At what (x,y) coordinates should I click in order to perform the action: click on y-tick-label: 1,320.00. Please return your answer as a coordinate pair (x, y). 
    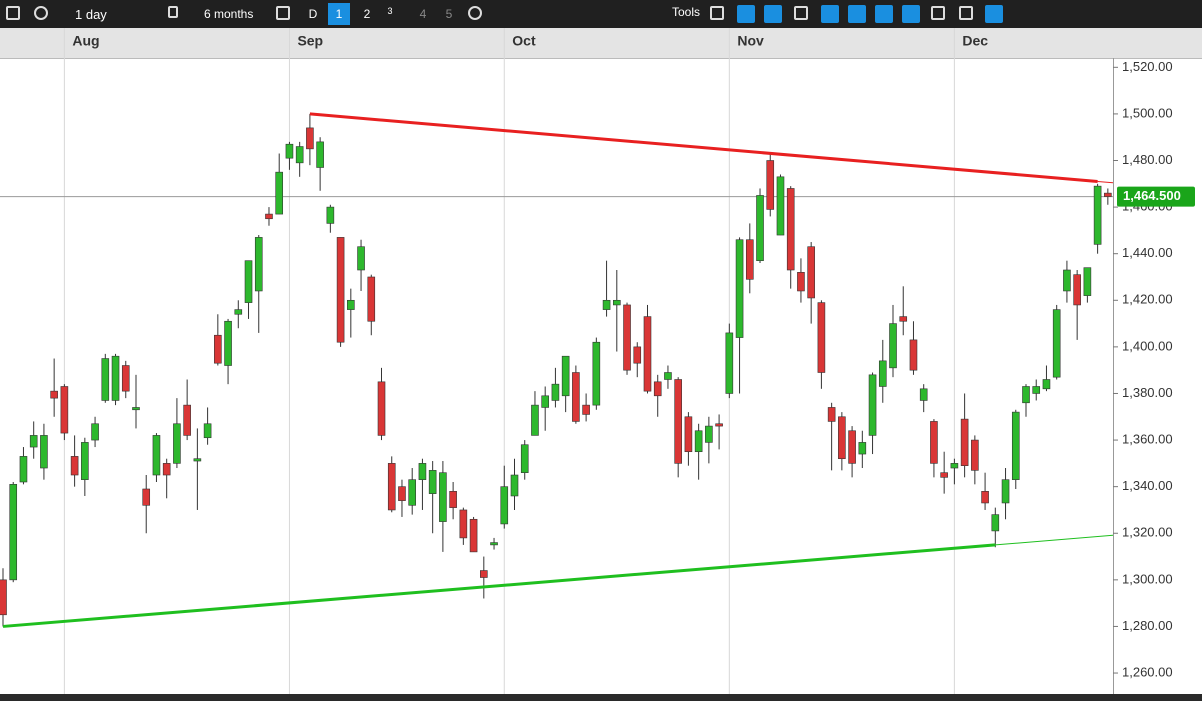
    Looking at the image, I should click on (1147, 532).